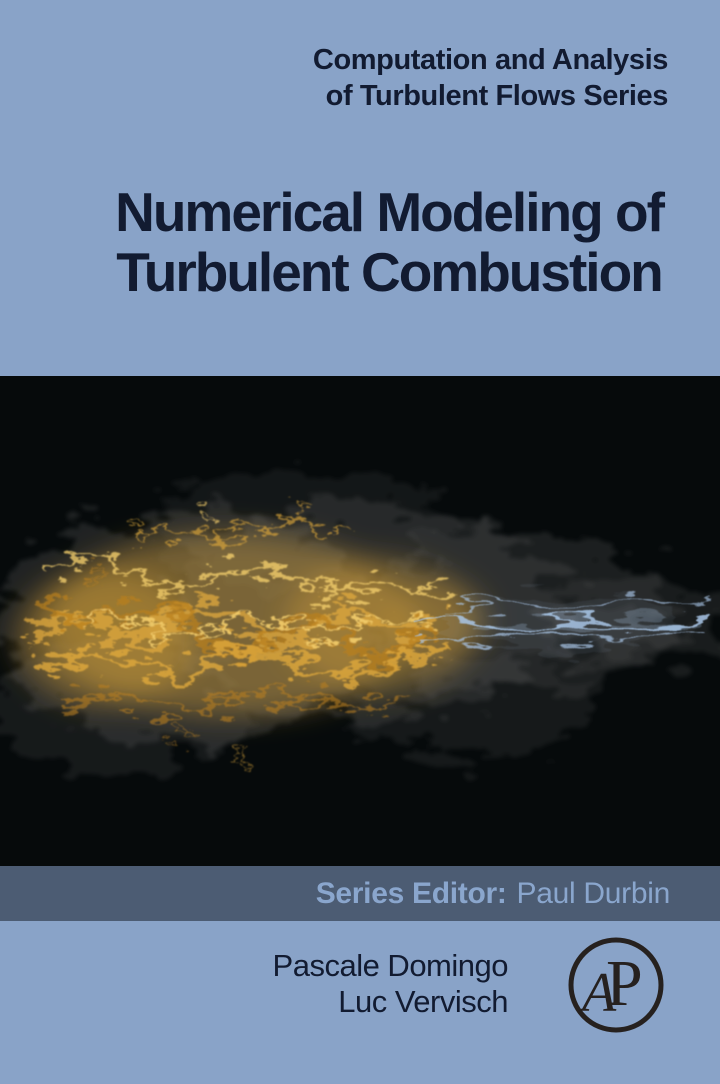  What do you see at coordinates (593, 893) in the screenshot?
I see `series-editor-name: Paul Durbin` at bounding box center [593, 893].